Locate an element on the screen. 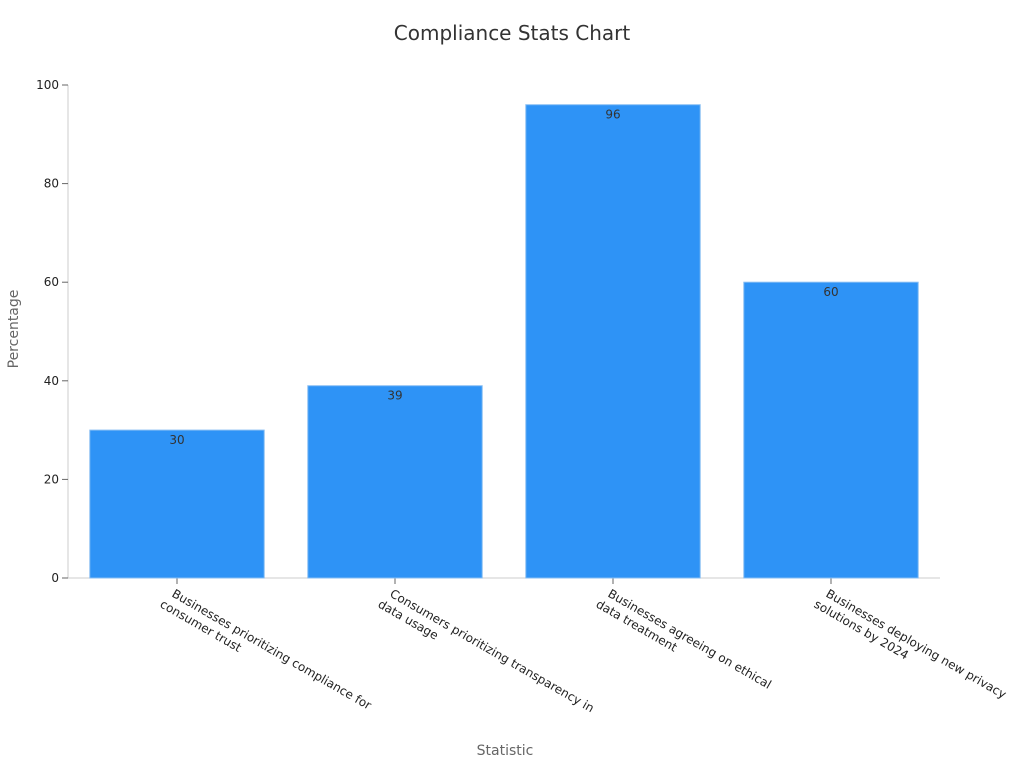 The height and width of the screenshot is (768, 1024). x-axis-title: Statistic is located at coordinates (505, 751).